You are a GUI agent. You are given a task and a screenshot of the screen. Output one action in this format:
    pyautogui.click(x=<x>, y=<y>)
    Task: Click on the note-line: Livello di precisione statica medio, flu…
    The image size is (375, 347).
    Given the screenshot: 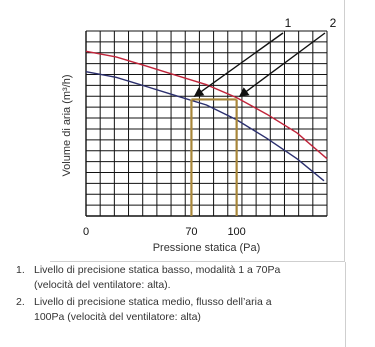 What is the action you would take?
    pyautogui.click(x=153, y=302)
    